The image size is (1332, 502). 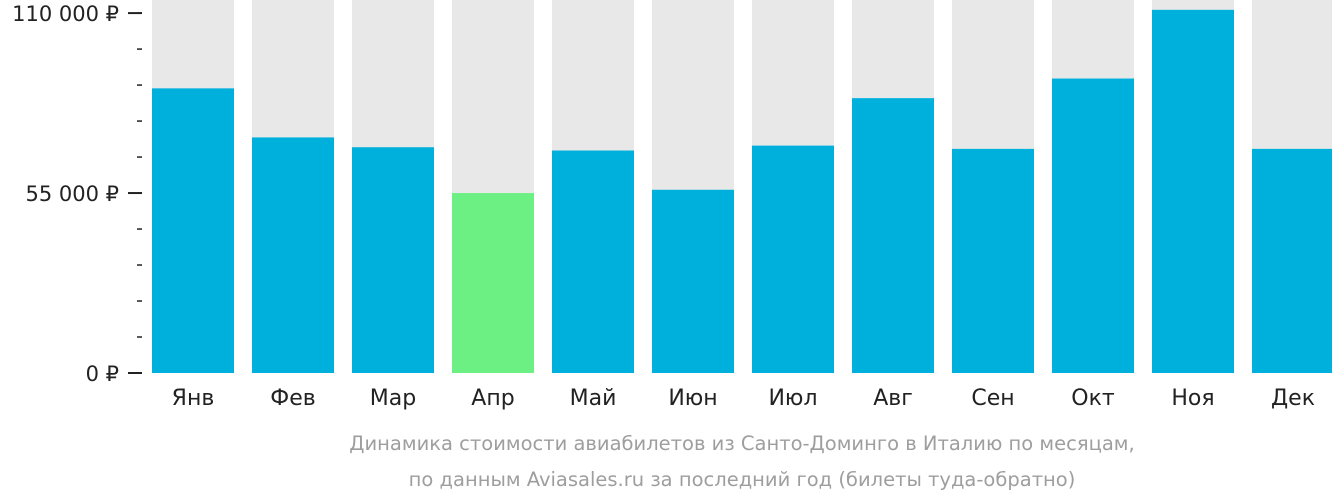 I want to click on x-tick-label: Июн, so click(x=692, y=398).